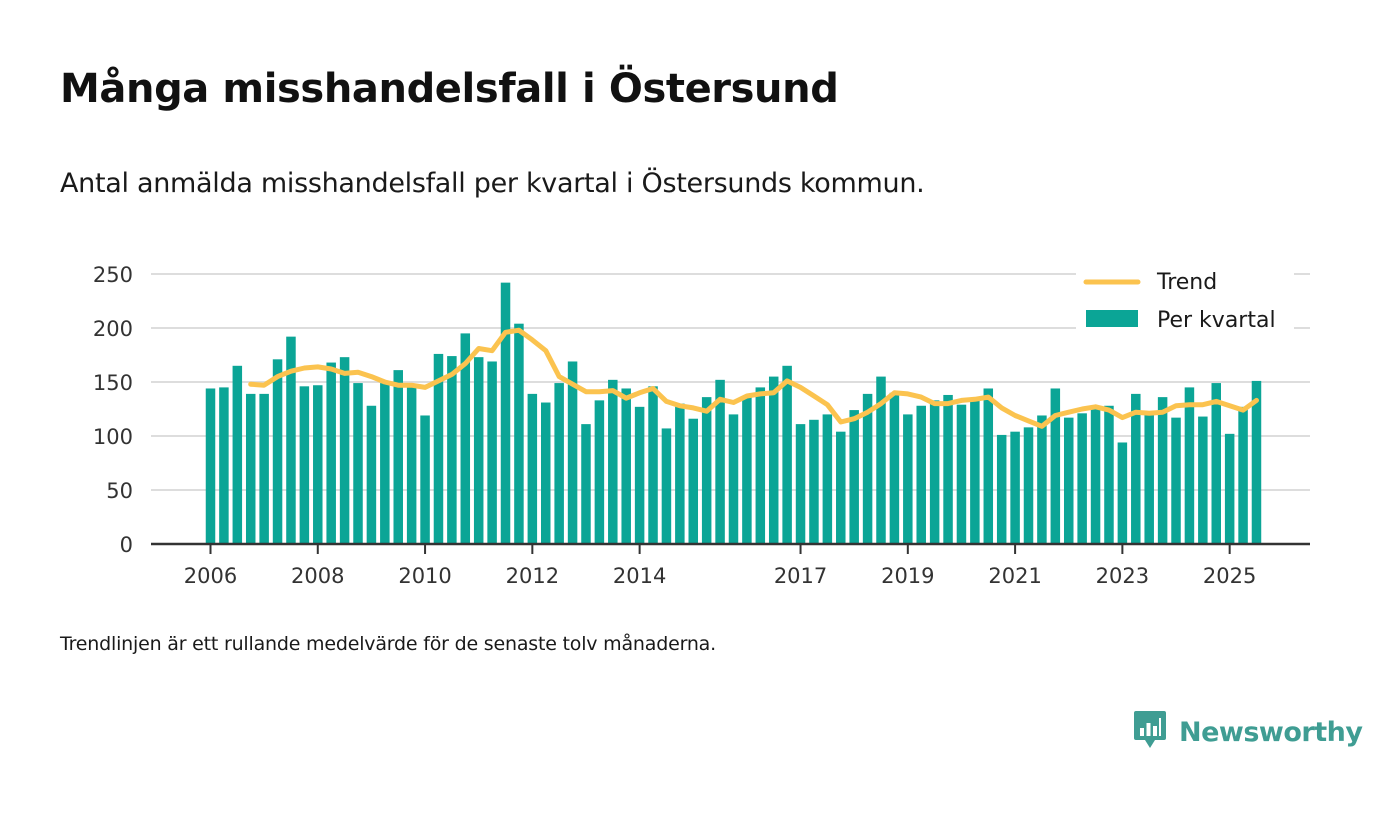 This screenshot has height=813, width=1400. Describe the element at coordinates (119, 491) in the screenshot. I see `y-tick-label: 50` at that location.